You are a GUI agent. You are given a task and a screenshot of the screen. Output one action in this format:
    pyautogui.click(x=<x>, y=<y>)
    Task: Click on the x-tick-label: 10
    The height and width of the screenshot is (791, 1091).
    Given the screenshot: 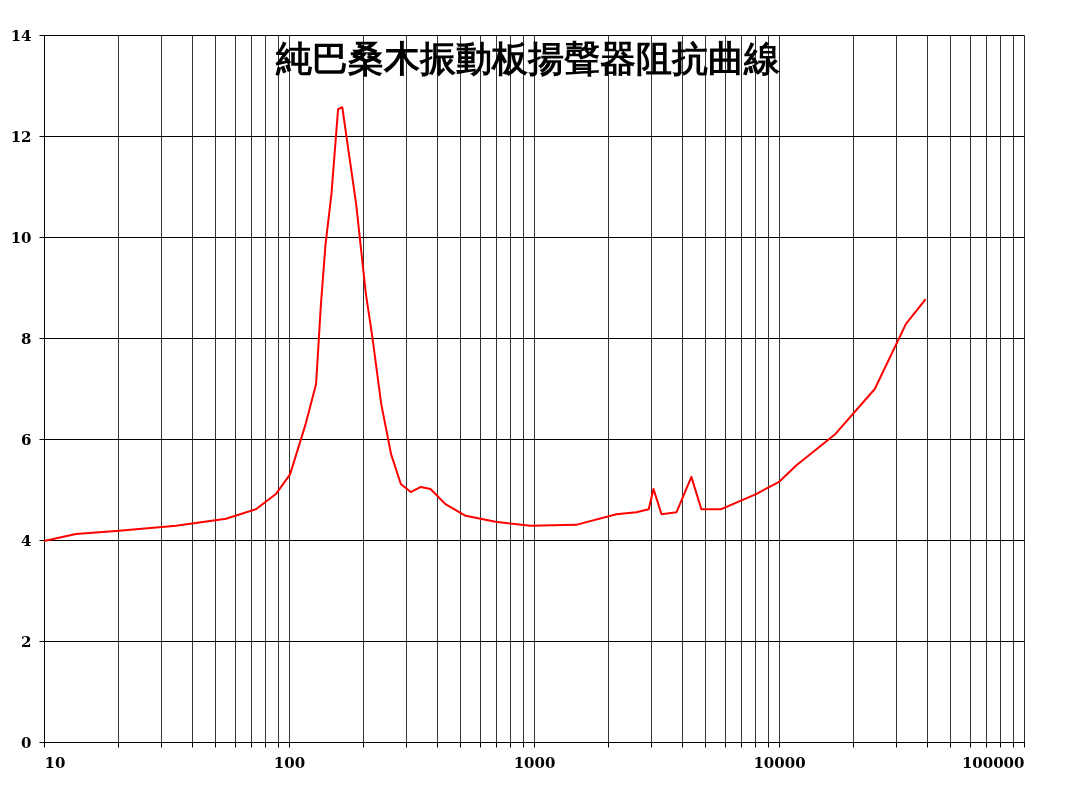 What is the action you would take?
    pyautogui.click(x=55, y=762)
    